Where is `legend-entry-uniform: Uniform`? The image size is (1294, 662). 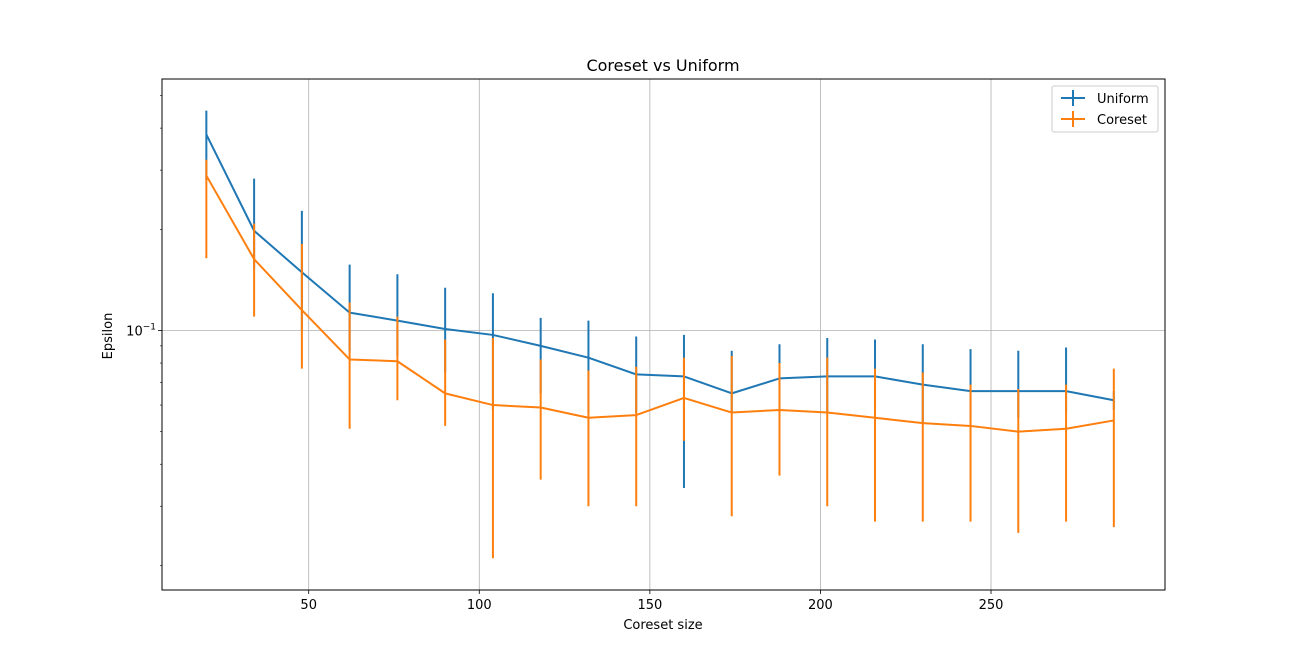 legend-entry-uniform: Uniform is located at coordinates (1105, 98).